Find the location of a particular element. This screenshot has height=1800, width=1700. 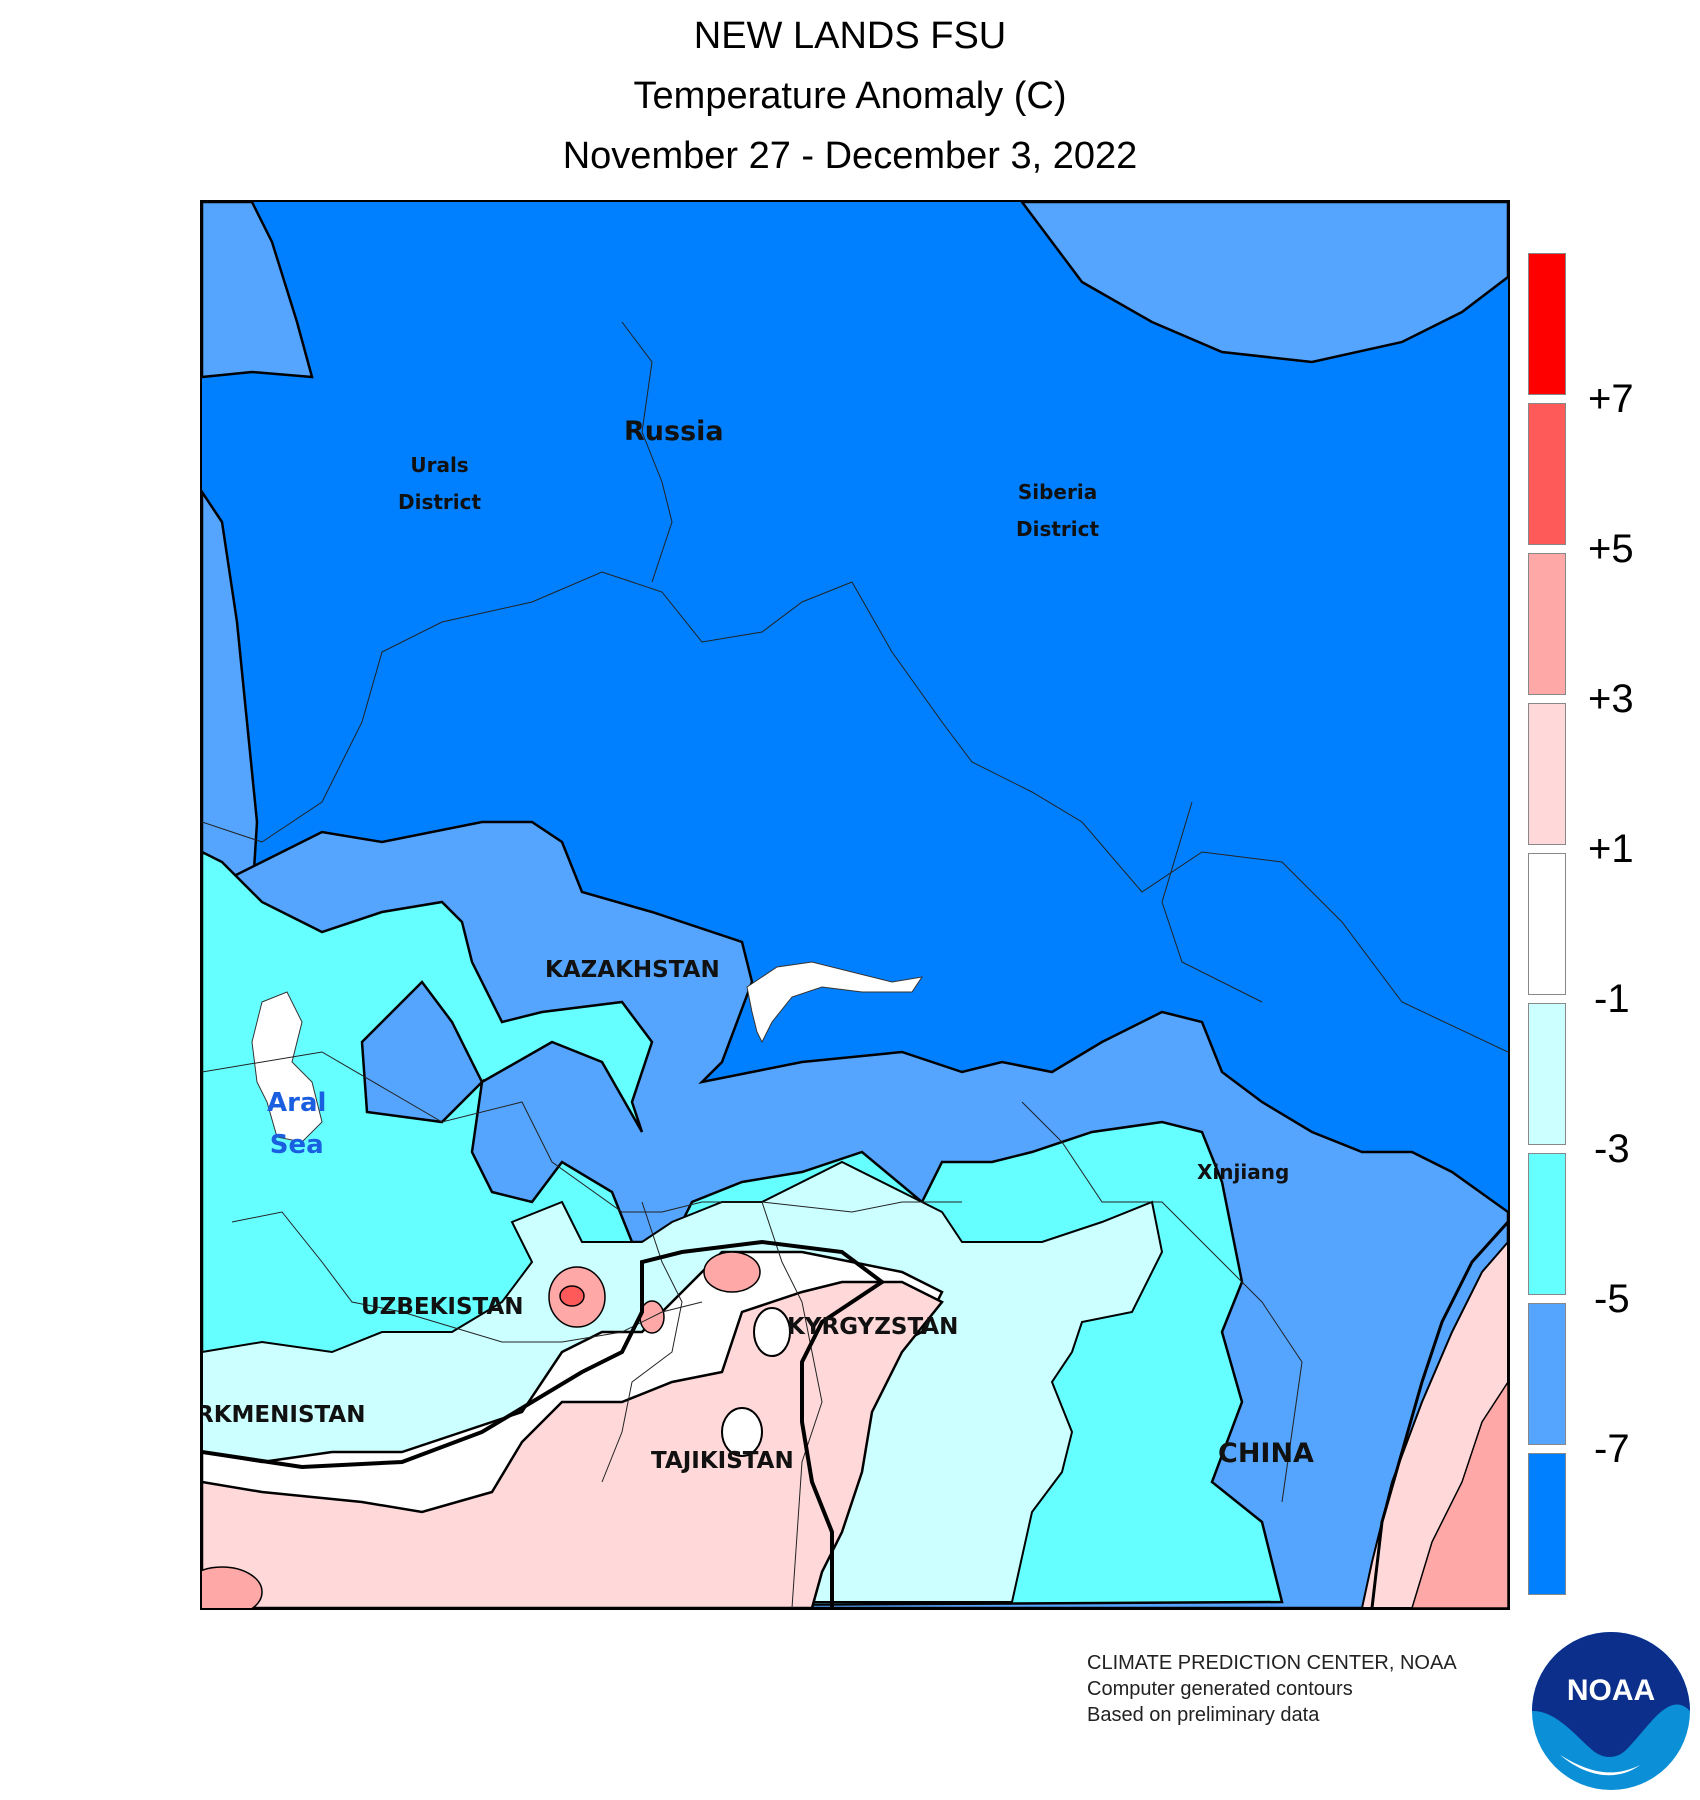

label-kyrgyzstan: KYRGYZSTAN is located at coordinates (873, 1327).